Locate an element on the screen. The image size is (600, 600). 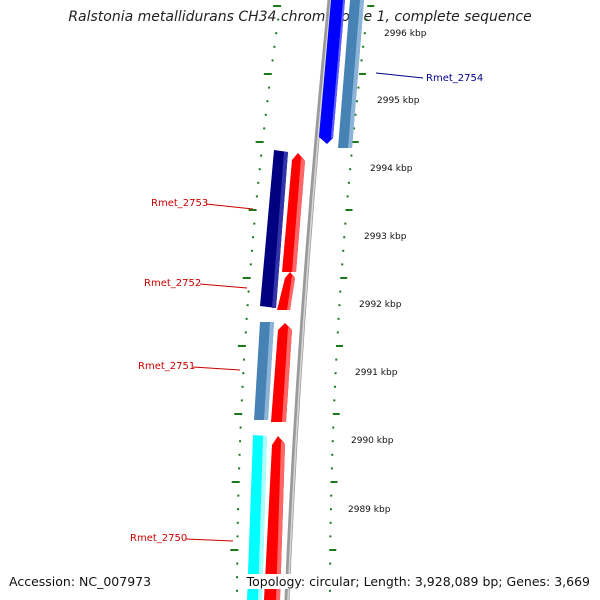
gene-label-text: Rmet_2750 is located at coordinates (158, 538).